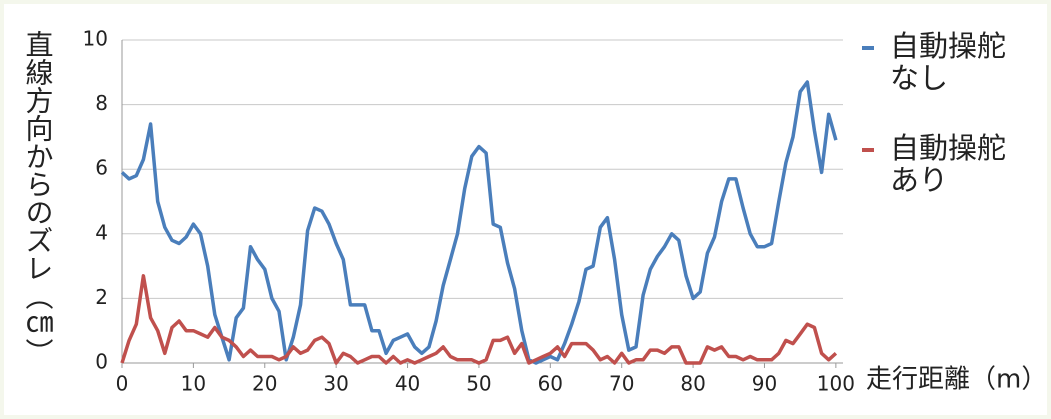  I want to click on y-axis-label: 直線方向からのズレ（㎝）, so click(38, 198).